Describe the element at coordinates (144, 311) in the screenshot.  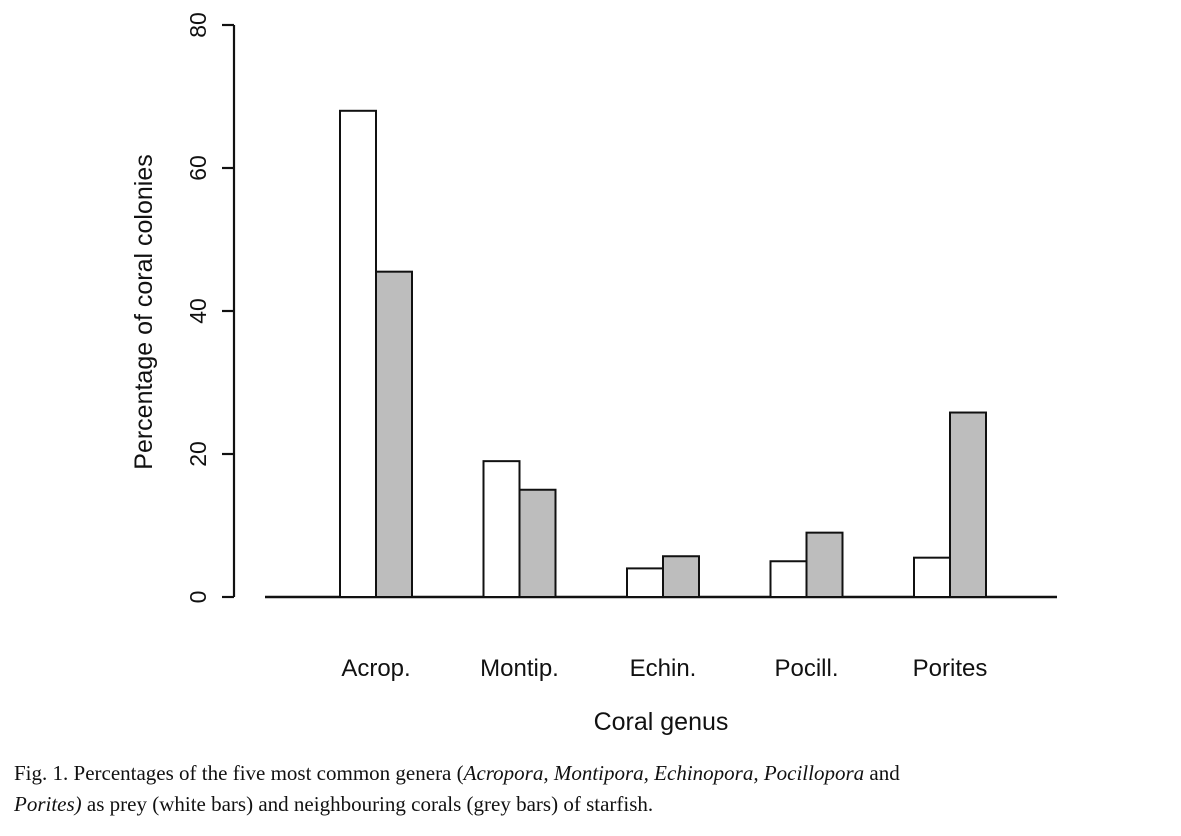
I see `y-axis-title: Percentage of coral colonies` at that location.